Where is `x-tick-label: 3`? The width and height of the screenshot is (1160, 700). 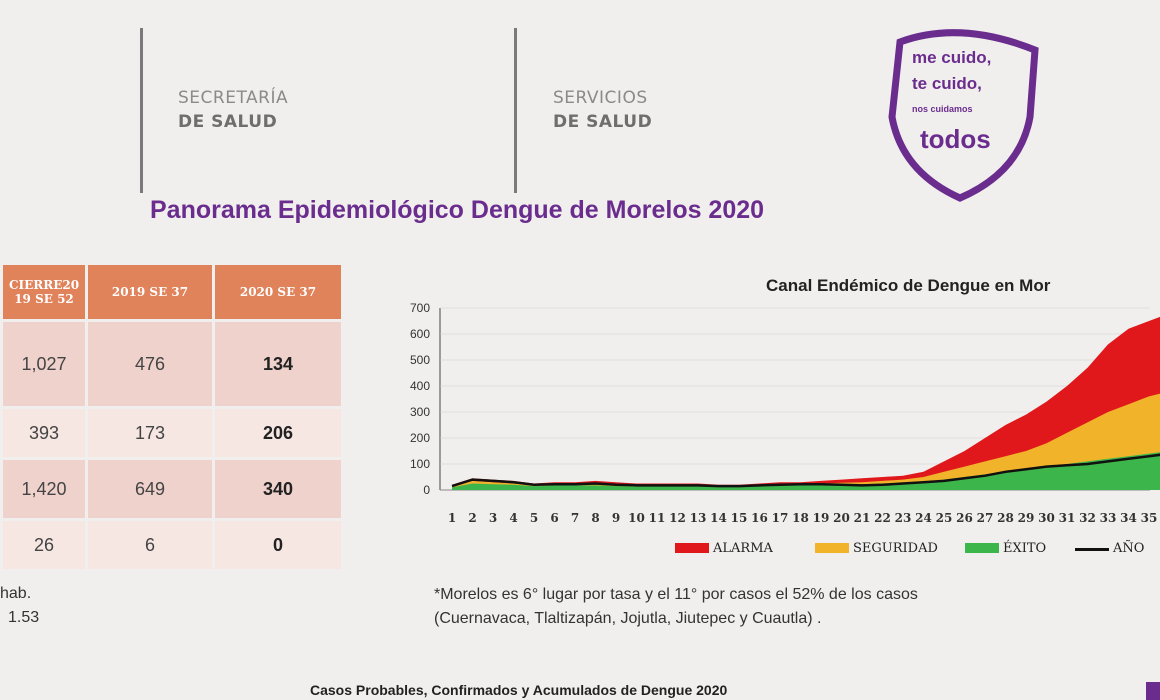 x-tick-label: 3 is located at coordinates (493, 518).